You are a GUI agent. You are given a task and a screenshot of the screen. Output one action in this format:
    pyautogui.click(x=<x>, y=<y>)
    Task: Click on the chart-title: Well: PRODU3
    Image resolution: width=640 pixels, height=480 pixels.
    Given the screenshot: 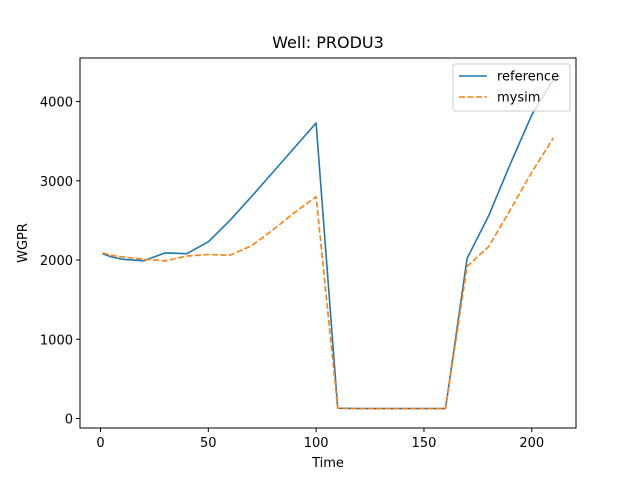 What is the action you would take?
    pyautogui.click(x=328, y=42)
    